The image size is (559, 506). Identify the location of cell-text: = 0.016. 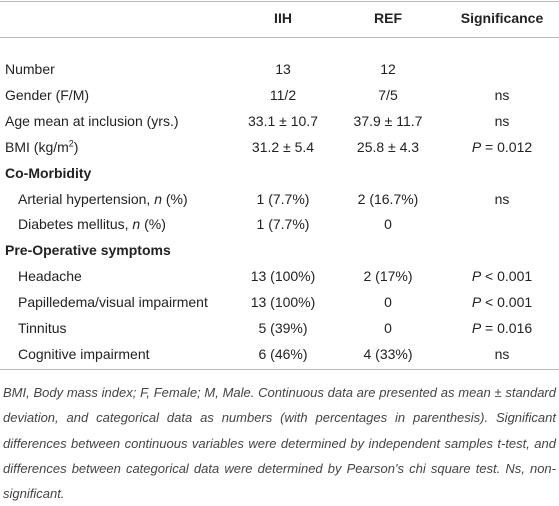
(507, 328).